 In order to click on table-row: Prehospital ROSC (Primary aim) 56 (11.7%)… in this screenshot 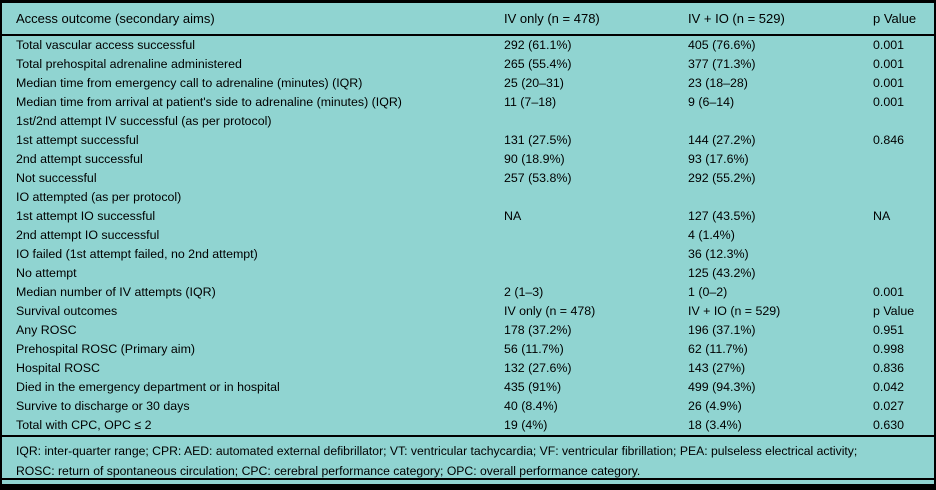, I will do `click(468, 349)`.